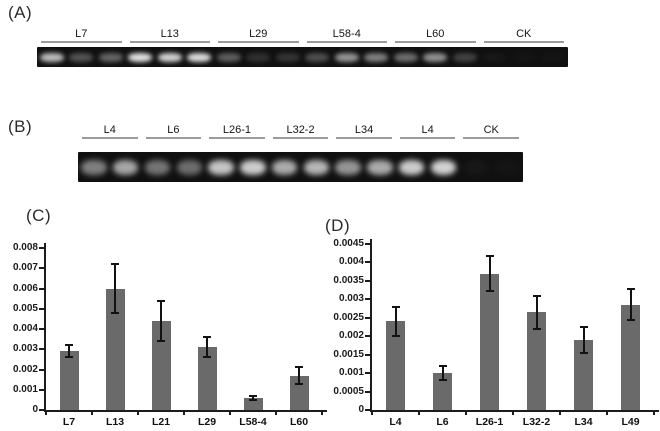  I want to click on y-tick-label: 0.001, so click(25, 389).